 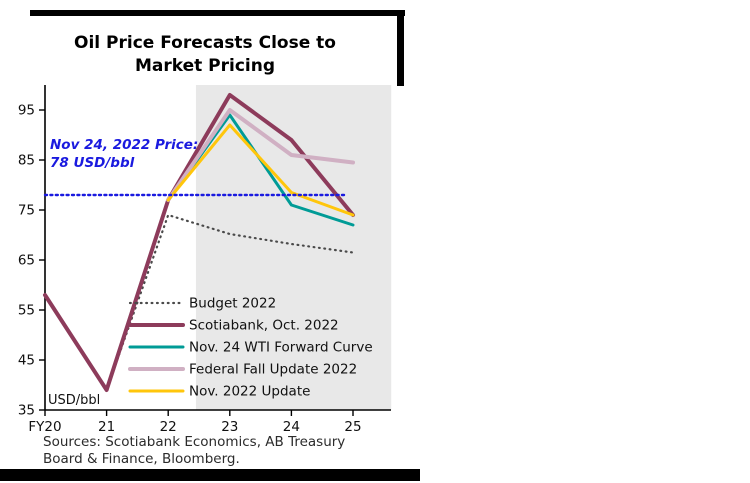 I want to click on unit-label: USD/bbl, so click(x=74, y=400).